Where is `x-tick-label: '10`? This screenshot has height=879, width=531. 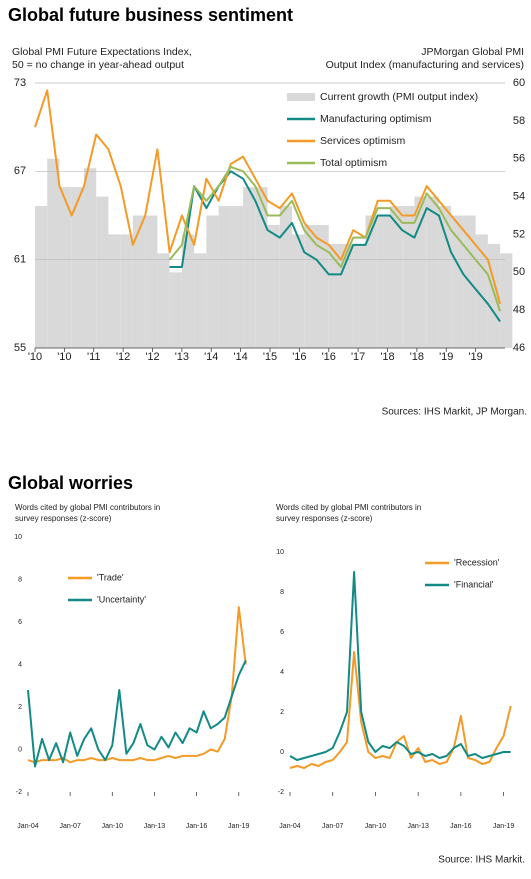
x-tick-label: '10 is located at coordinates (64, 357).